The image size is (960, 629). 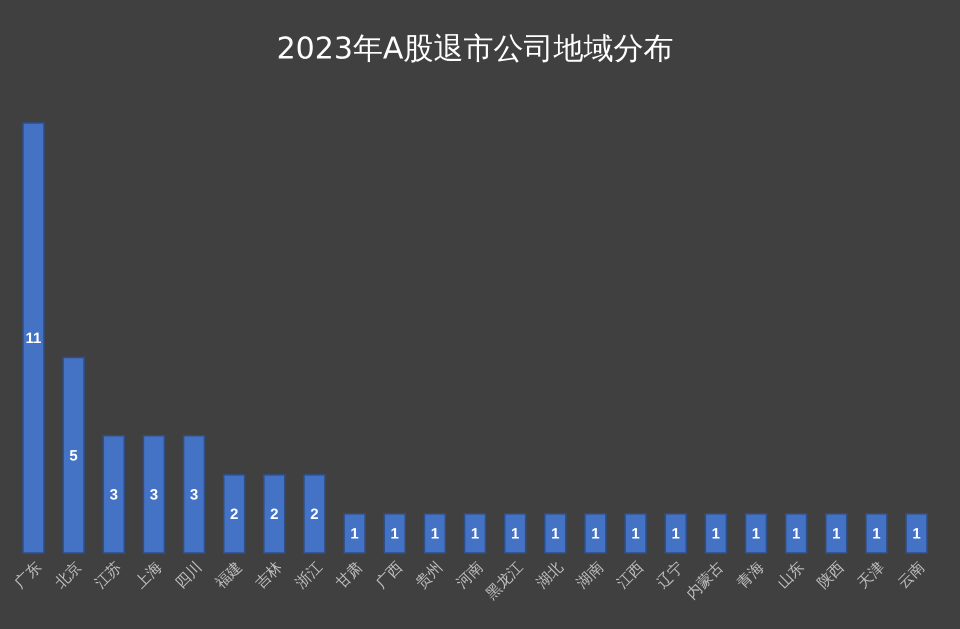 I want to click on x-tick-label: 广东, so click(x=28, y=575).